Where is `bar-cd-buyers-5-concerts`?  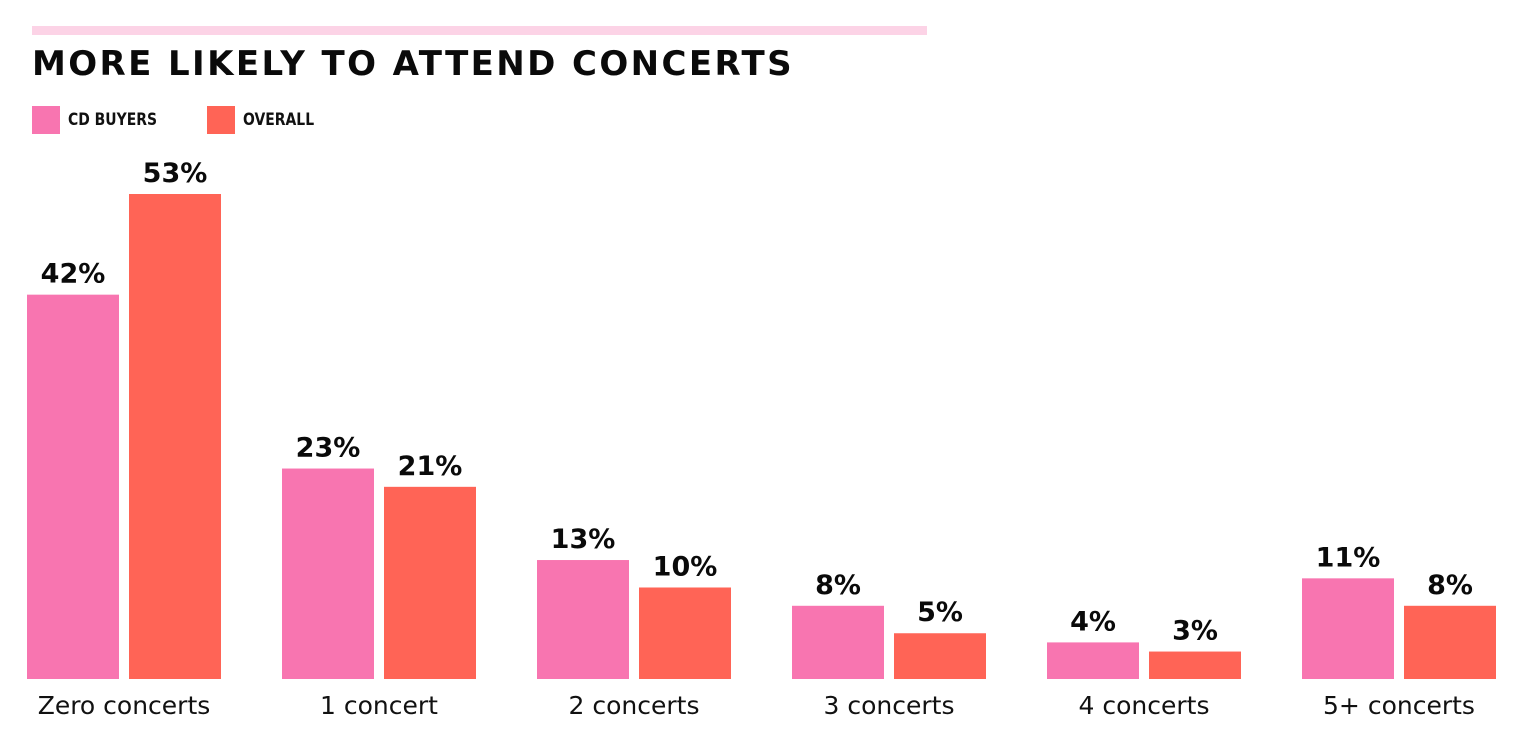 bar-cd-buyers-5-concerts is located at coordinates (1348, 628).